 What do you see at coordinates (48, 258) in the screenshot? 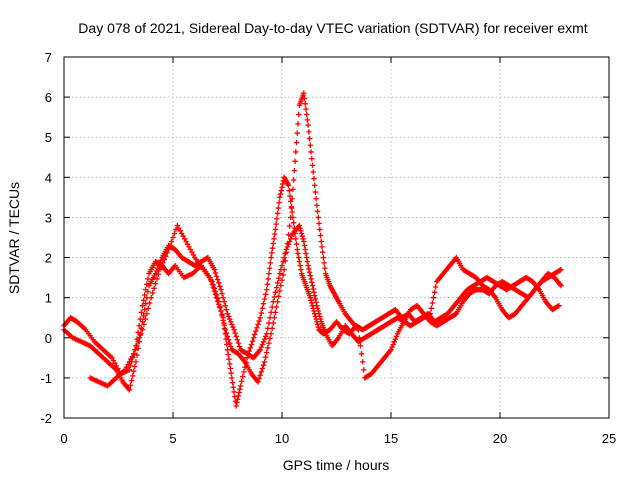
I see `y-tick-label: 2` at bounding box center [48, 258].